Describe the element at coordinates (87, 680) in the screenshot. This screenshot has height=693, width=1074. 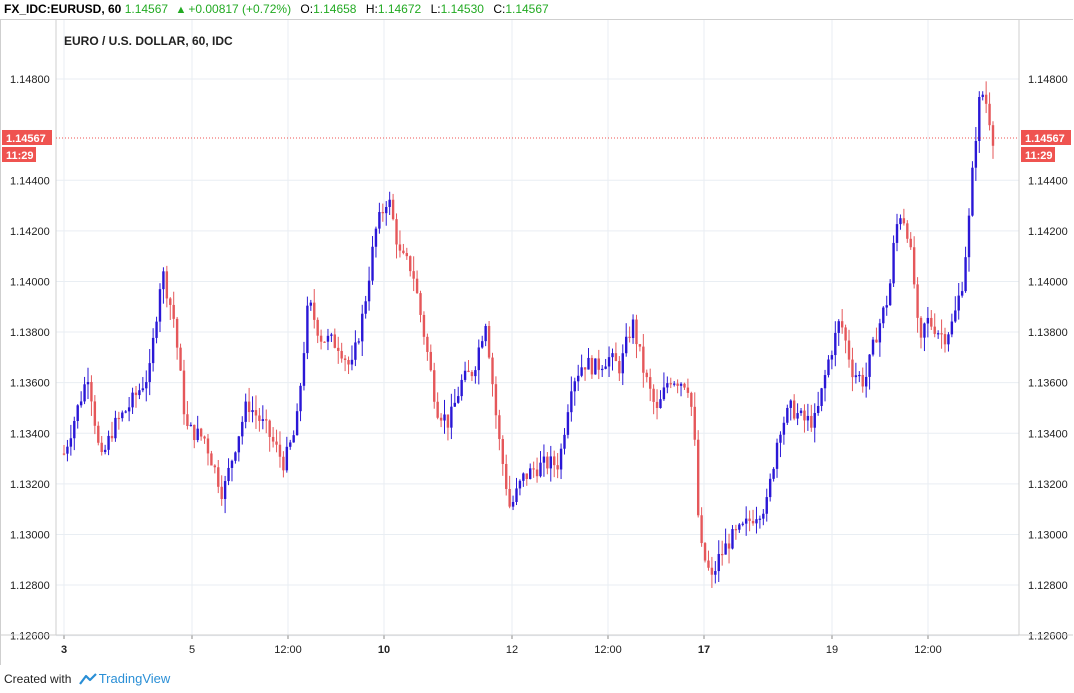
I see `tradingview-logo-icon` at that location.